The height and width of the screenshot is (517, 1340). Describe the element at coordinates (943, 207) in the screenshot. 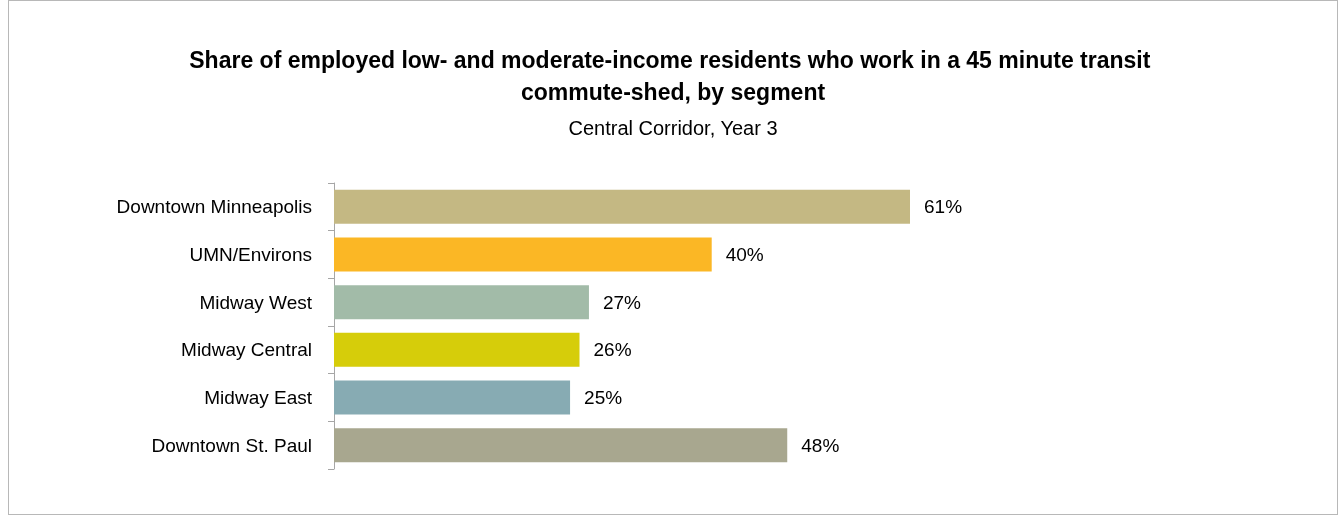

I see `data-label: 61%` at that location.